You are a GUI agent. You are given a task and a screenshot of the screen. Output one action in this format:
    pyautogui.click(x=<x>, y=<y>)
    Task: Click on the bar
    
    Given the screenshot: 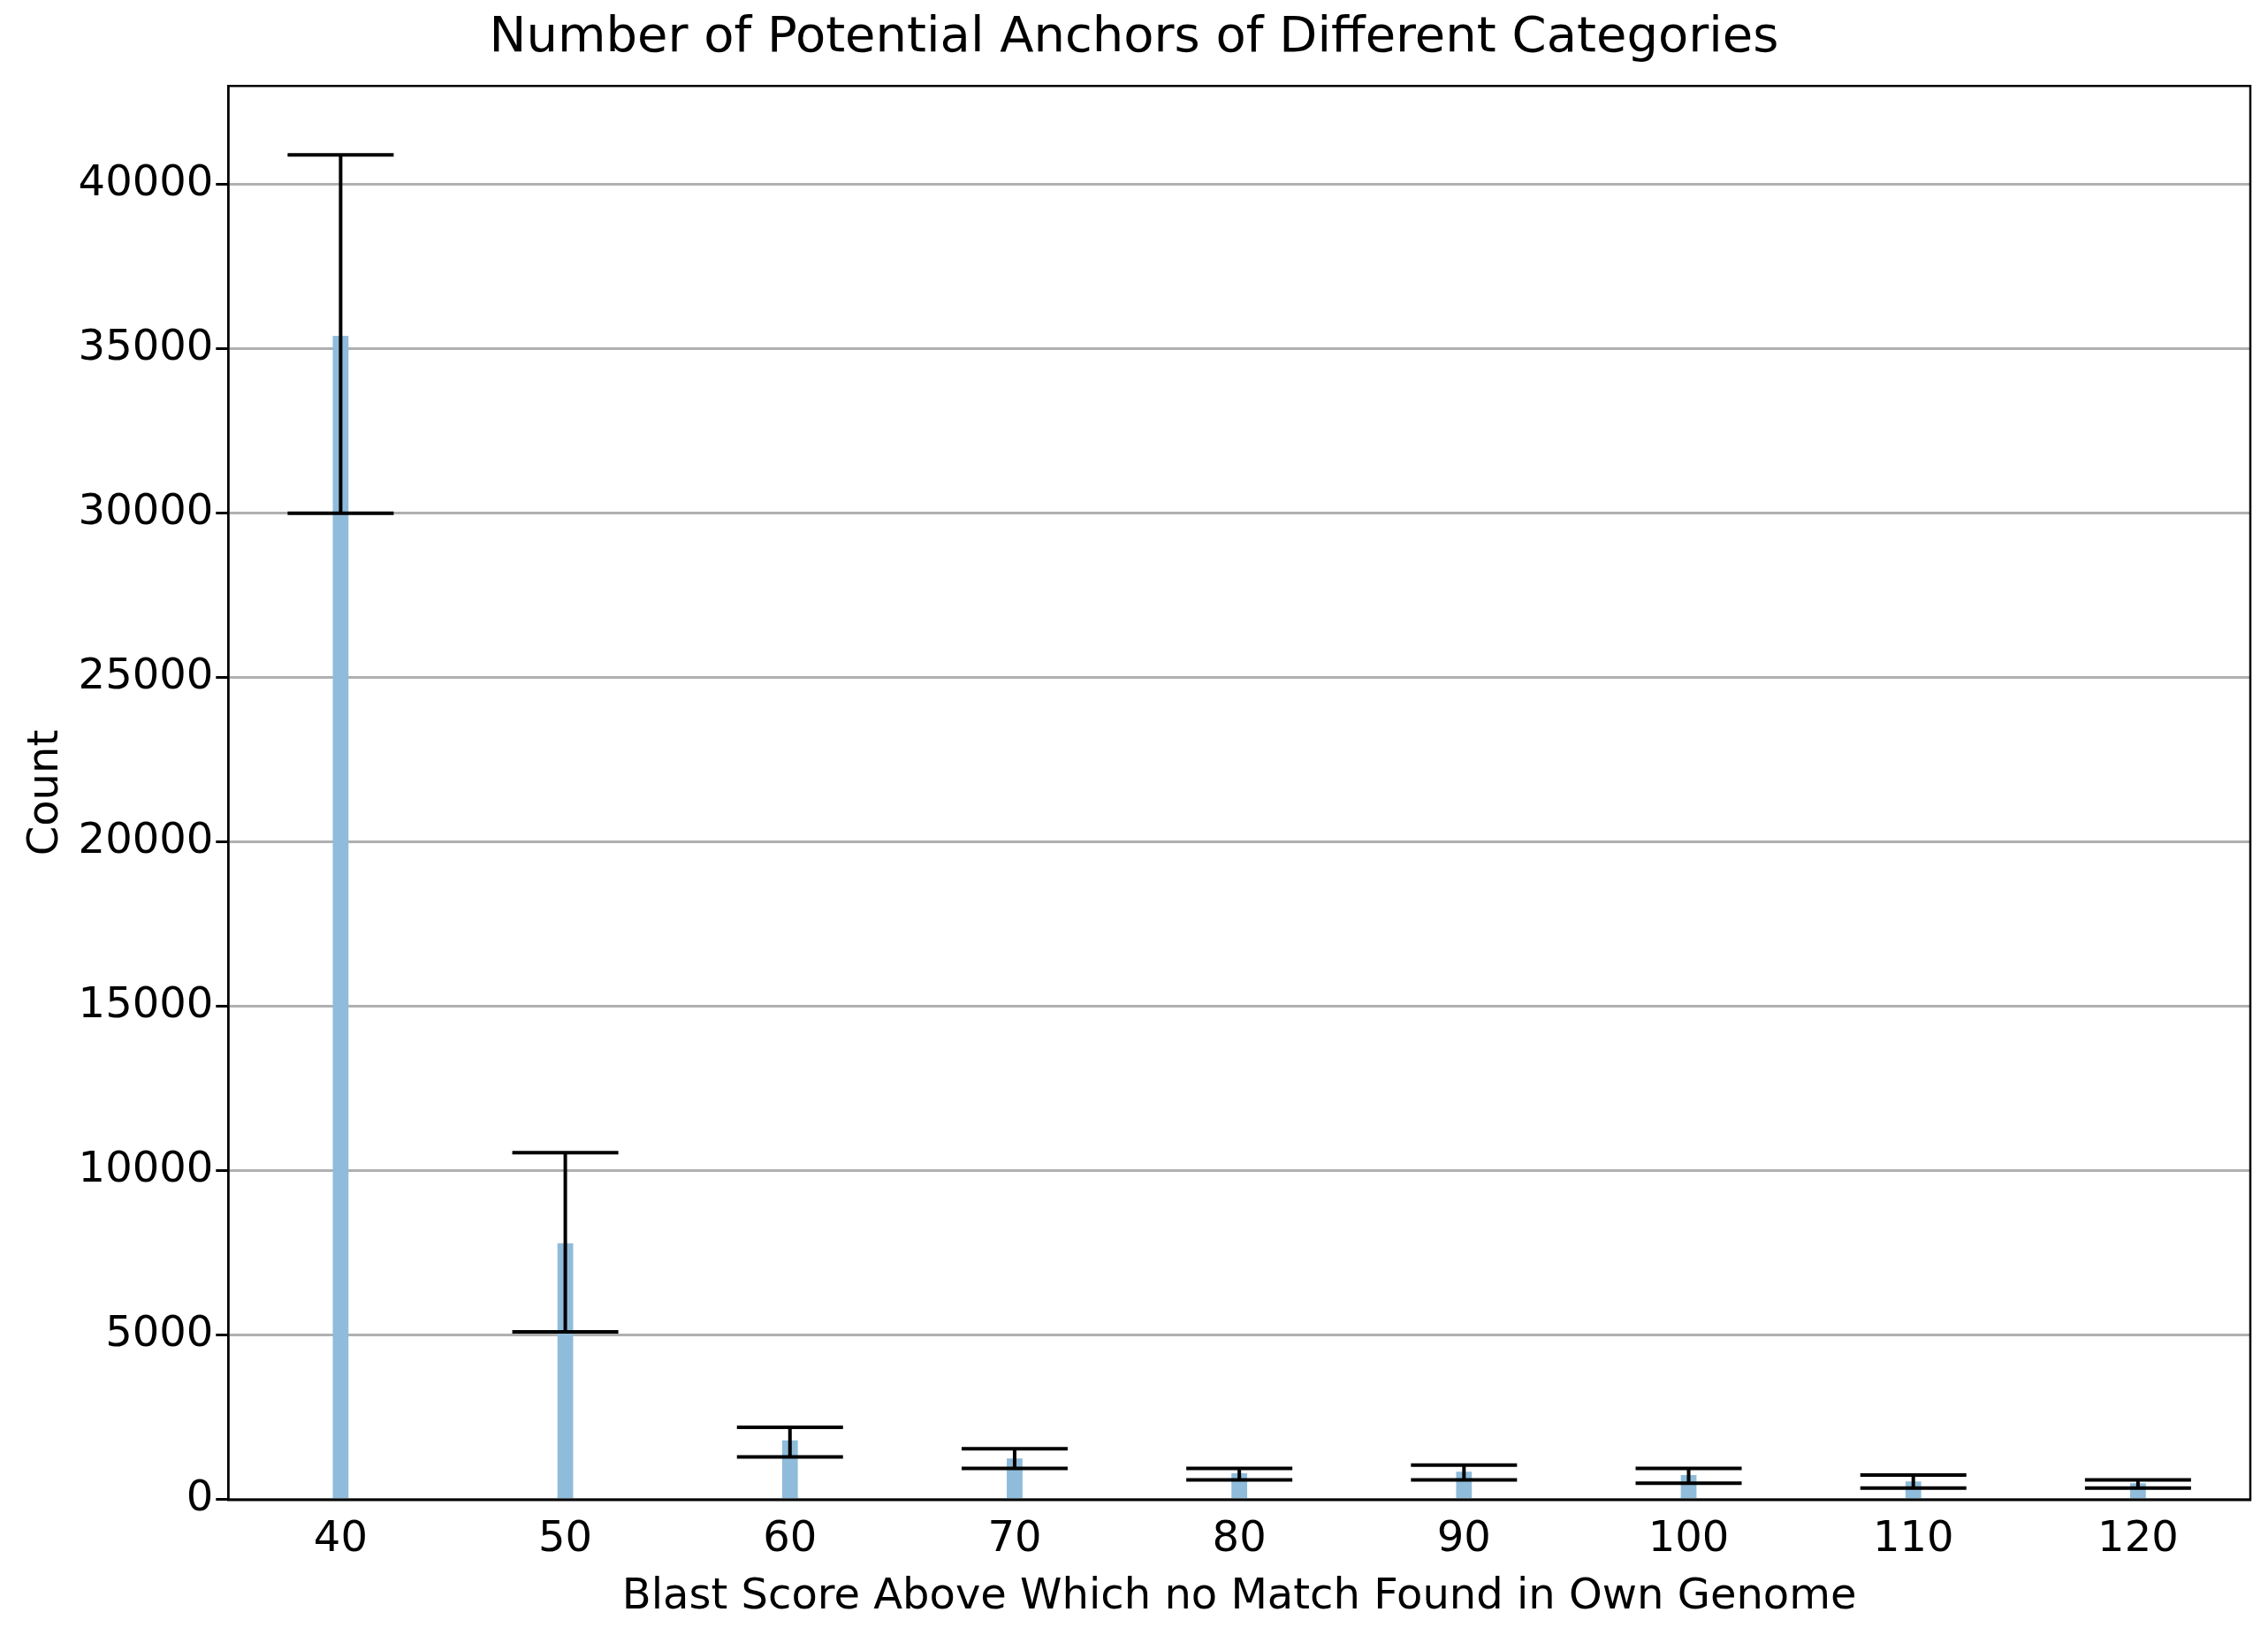 What is the action you would take?
    pyautogui.click(x=341, y=917)
    